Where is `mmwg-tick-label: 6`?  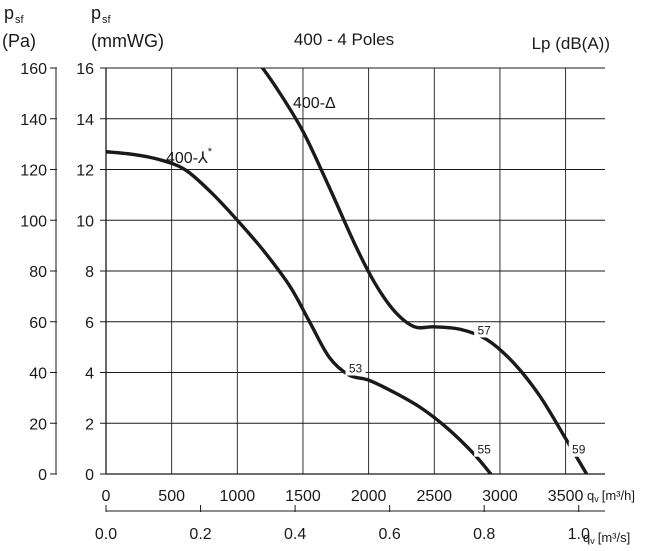
mmwg-tick-label: 6 is located at coordinates (89, 323).